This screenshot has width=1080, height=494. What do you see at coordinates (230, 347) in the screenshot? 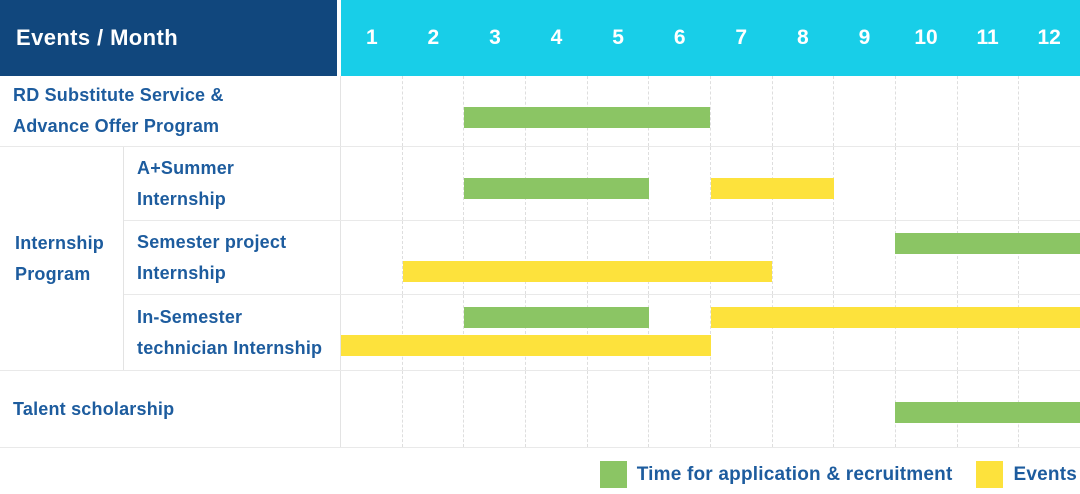
I see `row-label-line: technician Internship` at bounding box center [230, 347].